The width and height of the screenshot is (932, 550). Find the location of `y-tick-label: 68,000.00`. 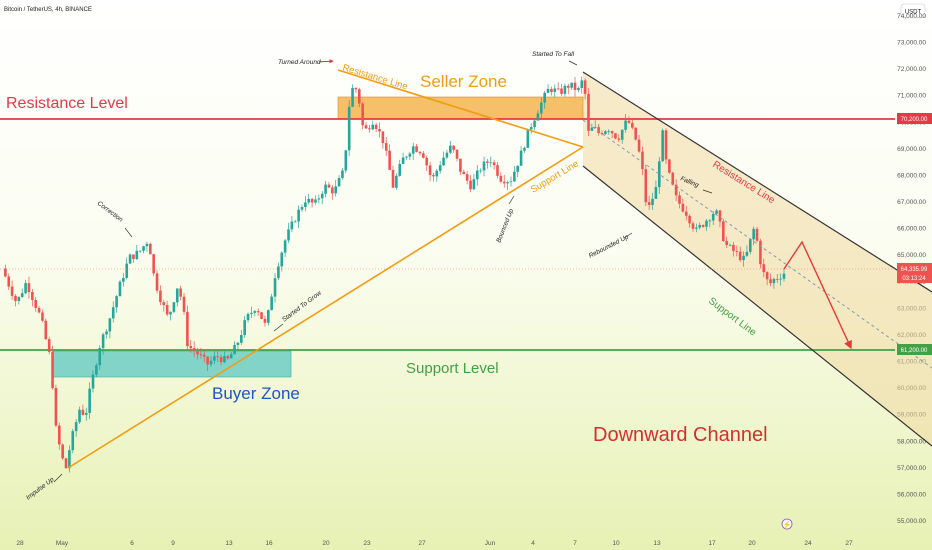

y-tick-label: 68,000.00 is located at coordinates (911, 175).